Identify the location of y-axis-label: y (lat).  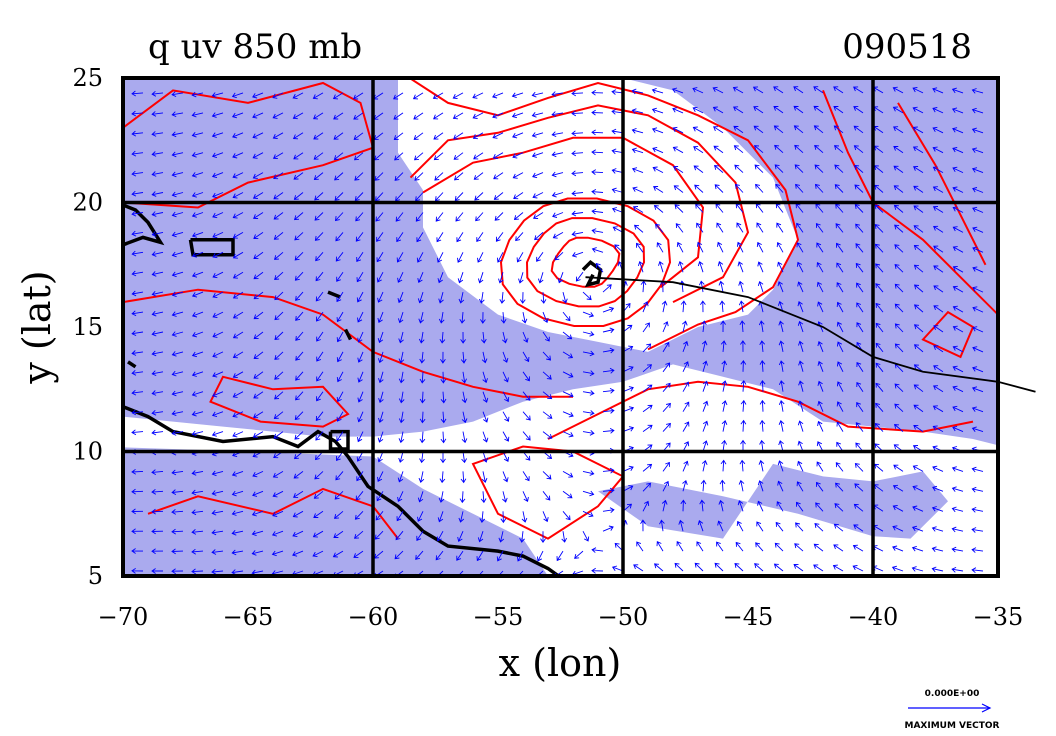
(37, 327).